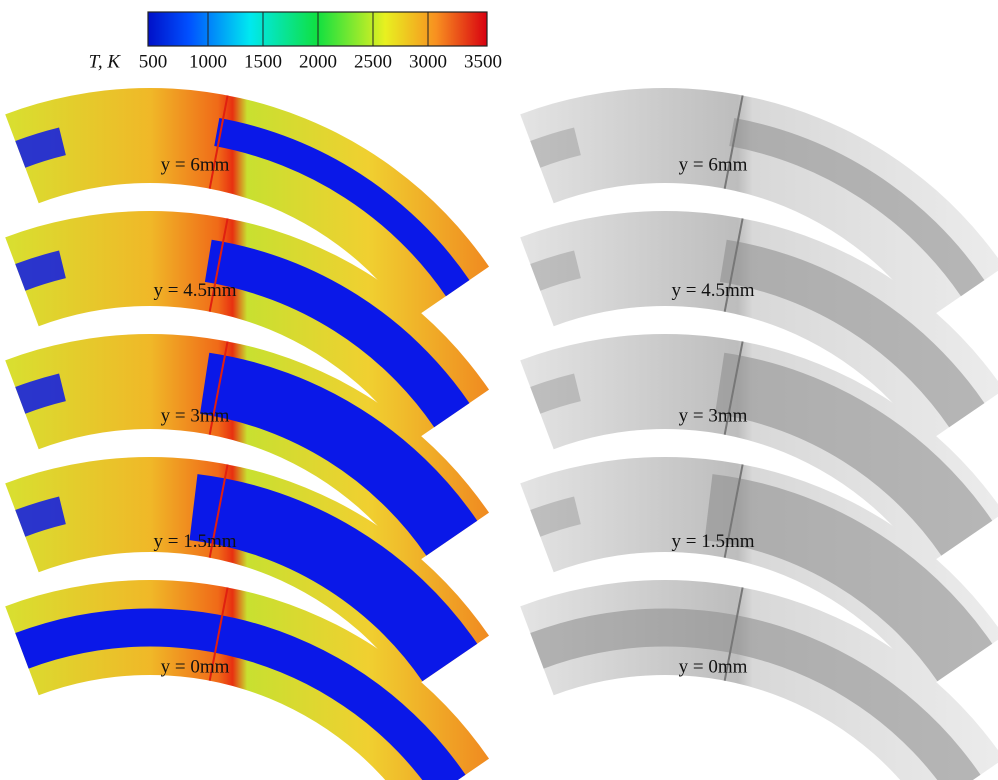 The image size is (998, 780). I want to click on colorbar-tick-label: 1000, so click(208, 61).